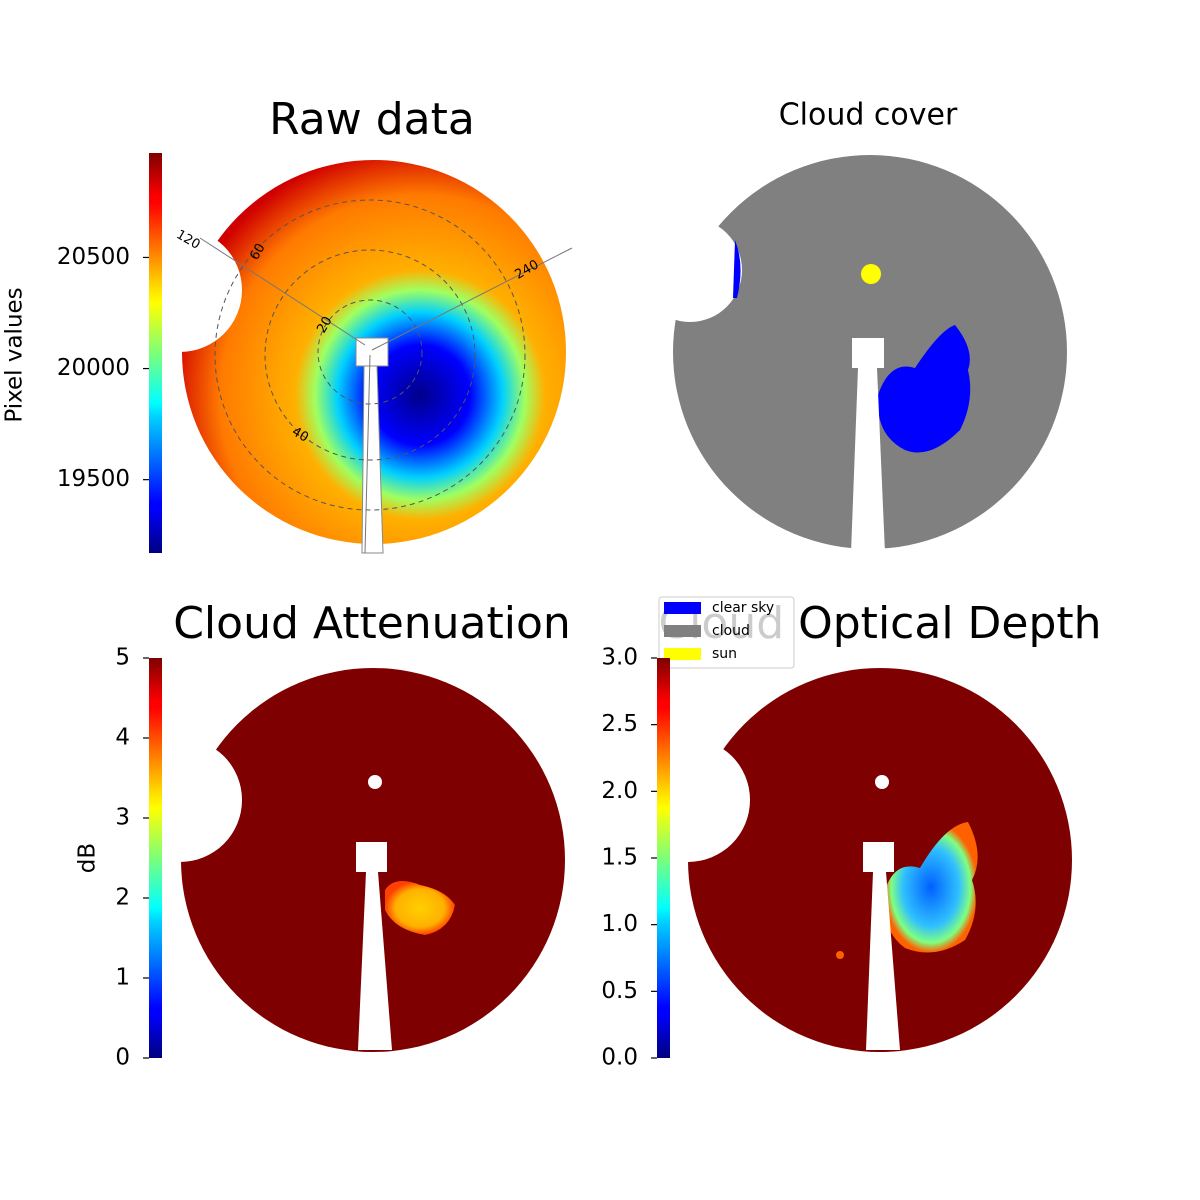 The image size is (1200, 1200). Describe the element at coordinates (122, 738) in the screenshot. I see `colorbar-tick-label: 4` at that location.